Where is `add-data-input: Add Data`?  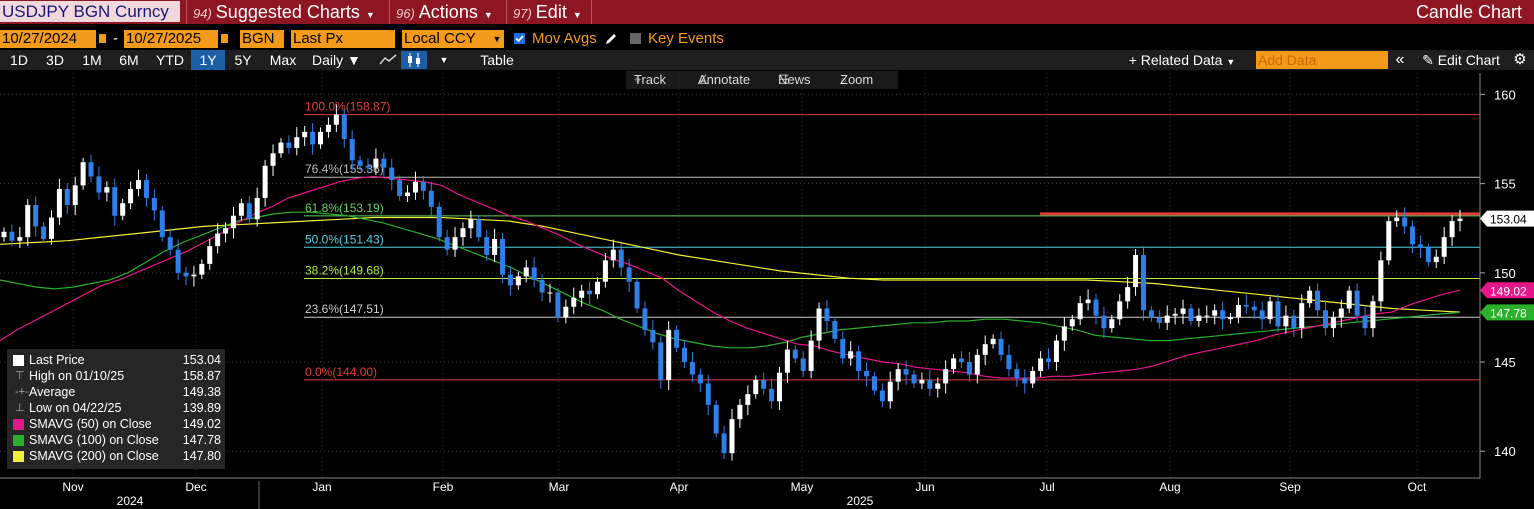
add-data-input: Add Data is located at coordinates (1322, 60).